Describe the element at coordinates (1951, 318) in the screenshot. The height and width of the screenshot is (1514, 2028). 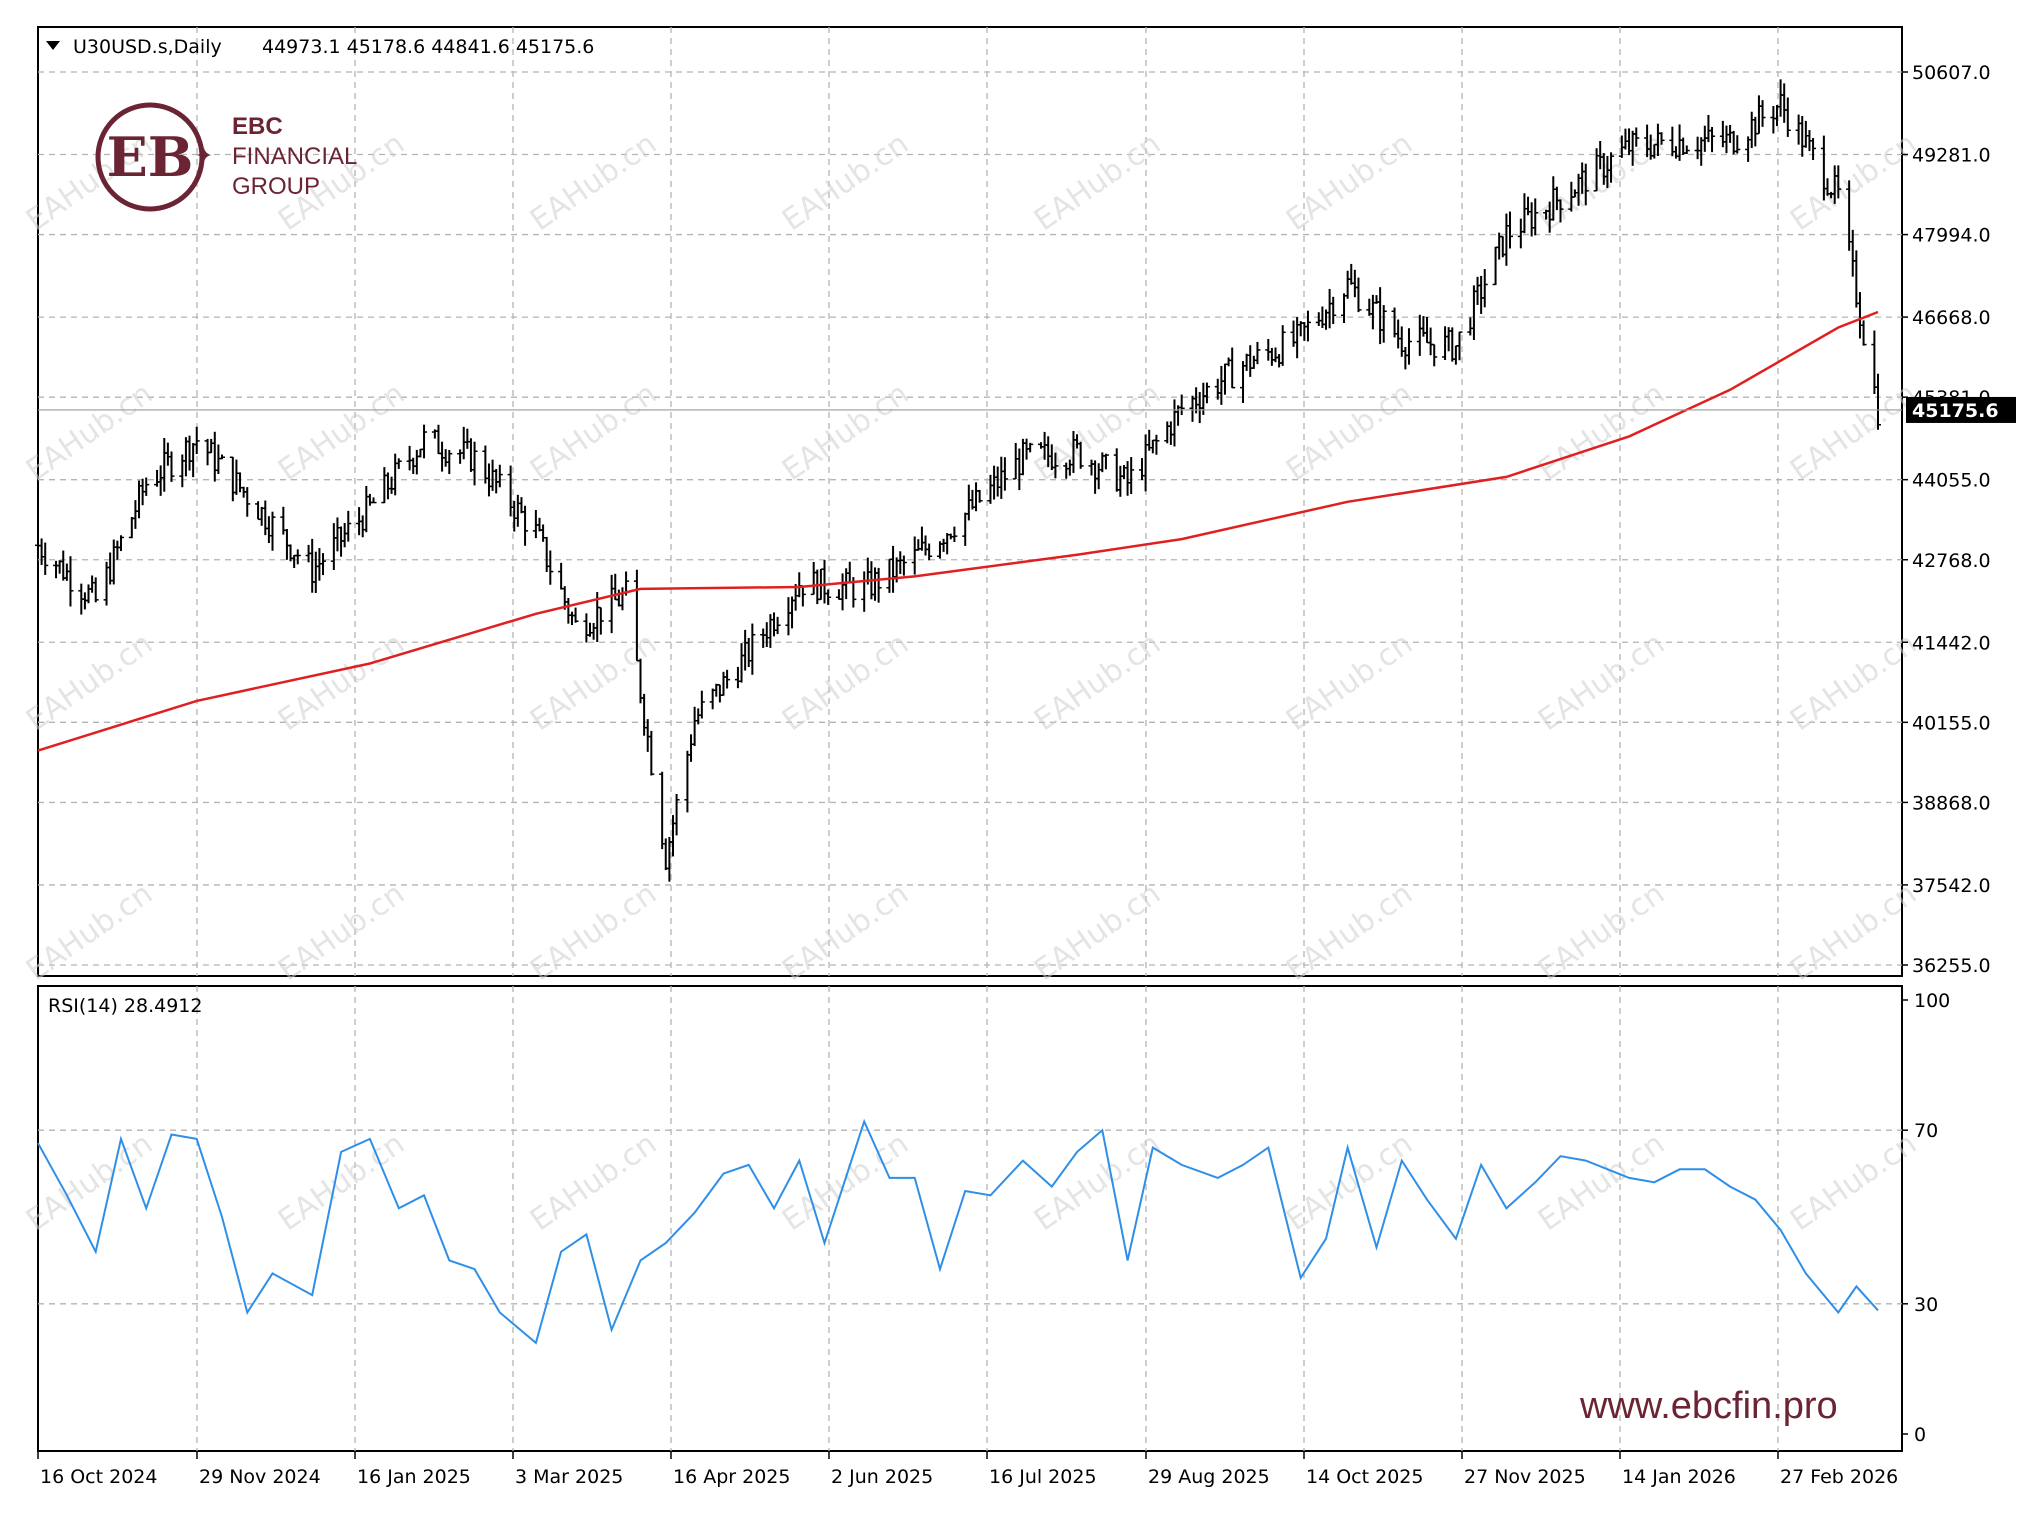
I see `price-tick-label: 46668.0` at that location.